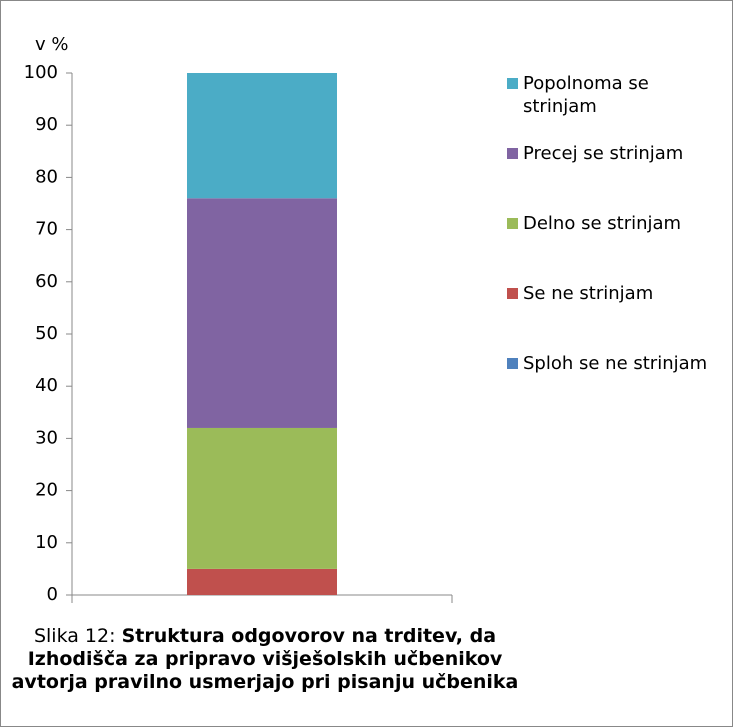  Describe the element at coordinates (46, 333) in the screenshot. I see `y-tick-label: 50` at that location.